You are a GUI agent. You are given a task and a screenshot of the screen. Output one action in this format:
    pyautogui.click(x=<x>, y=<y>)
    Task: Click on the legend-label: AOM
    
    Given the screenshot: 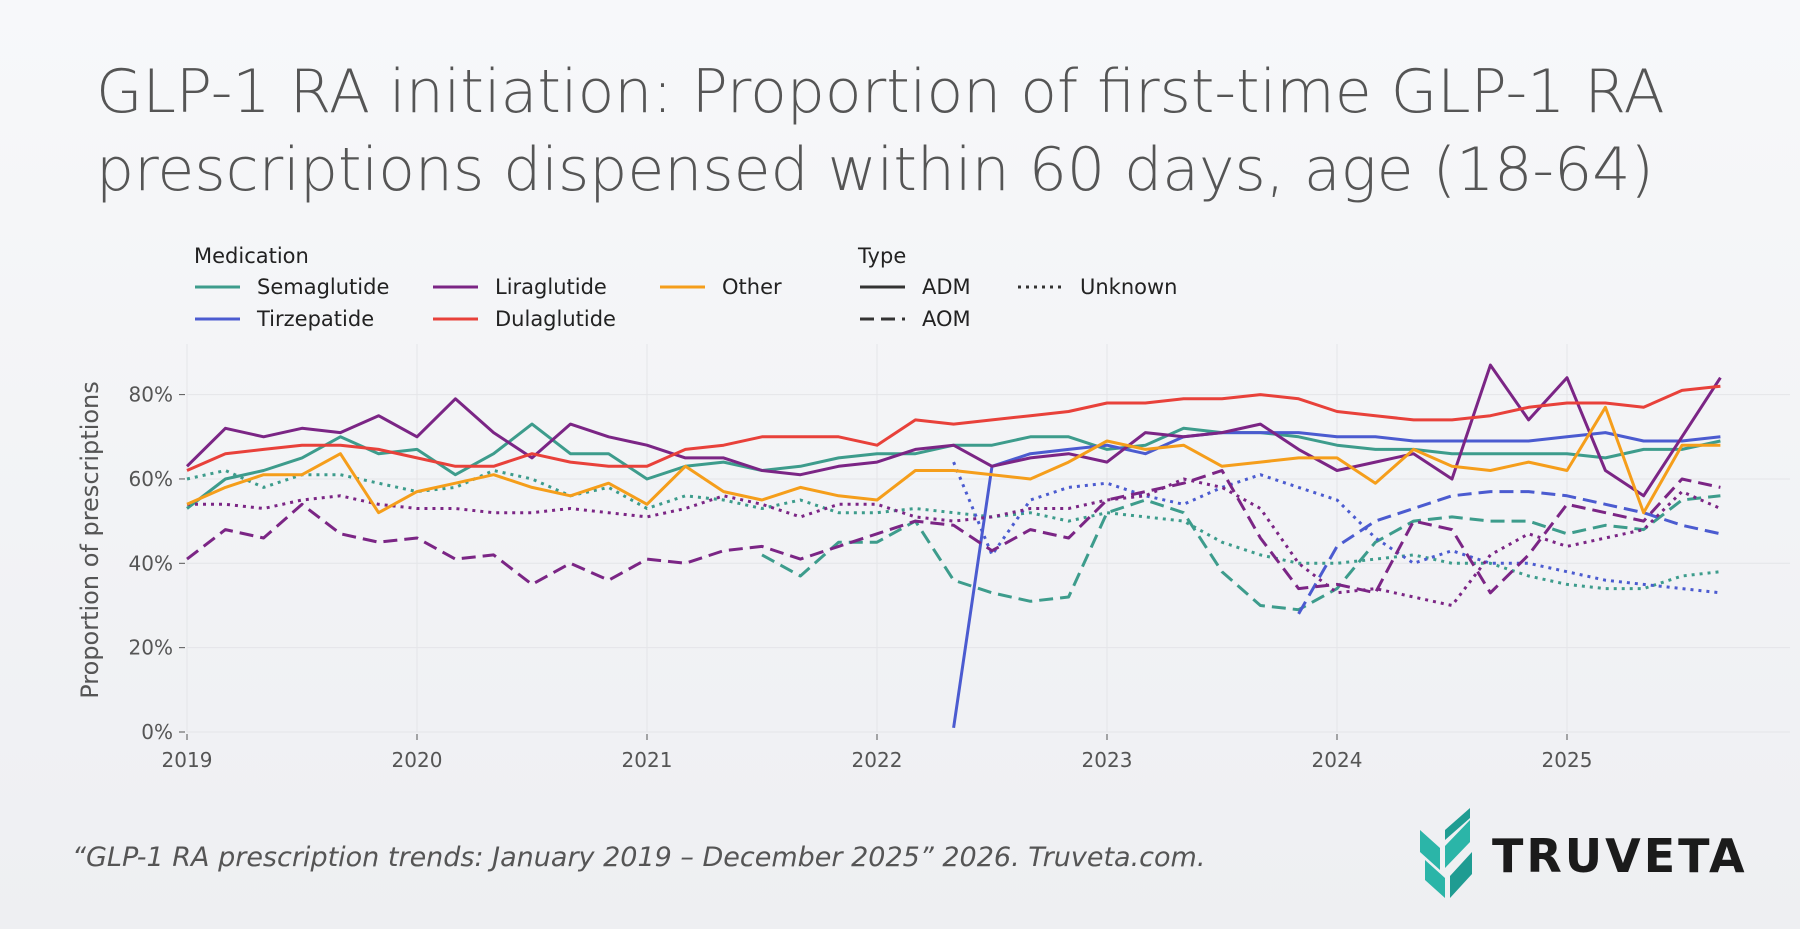 What is the action you would take?
    pyautogui.click(x=946, y=319)
    